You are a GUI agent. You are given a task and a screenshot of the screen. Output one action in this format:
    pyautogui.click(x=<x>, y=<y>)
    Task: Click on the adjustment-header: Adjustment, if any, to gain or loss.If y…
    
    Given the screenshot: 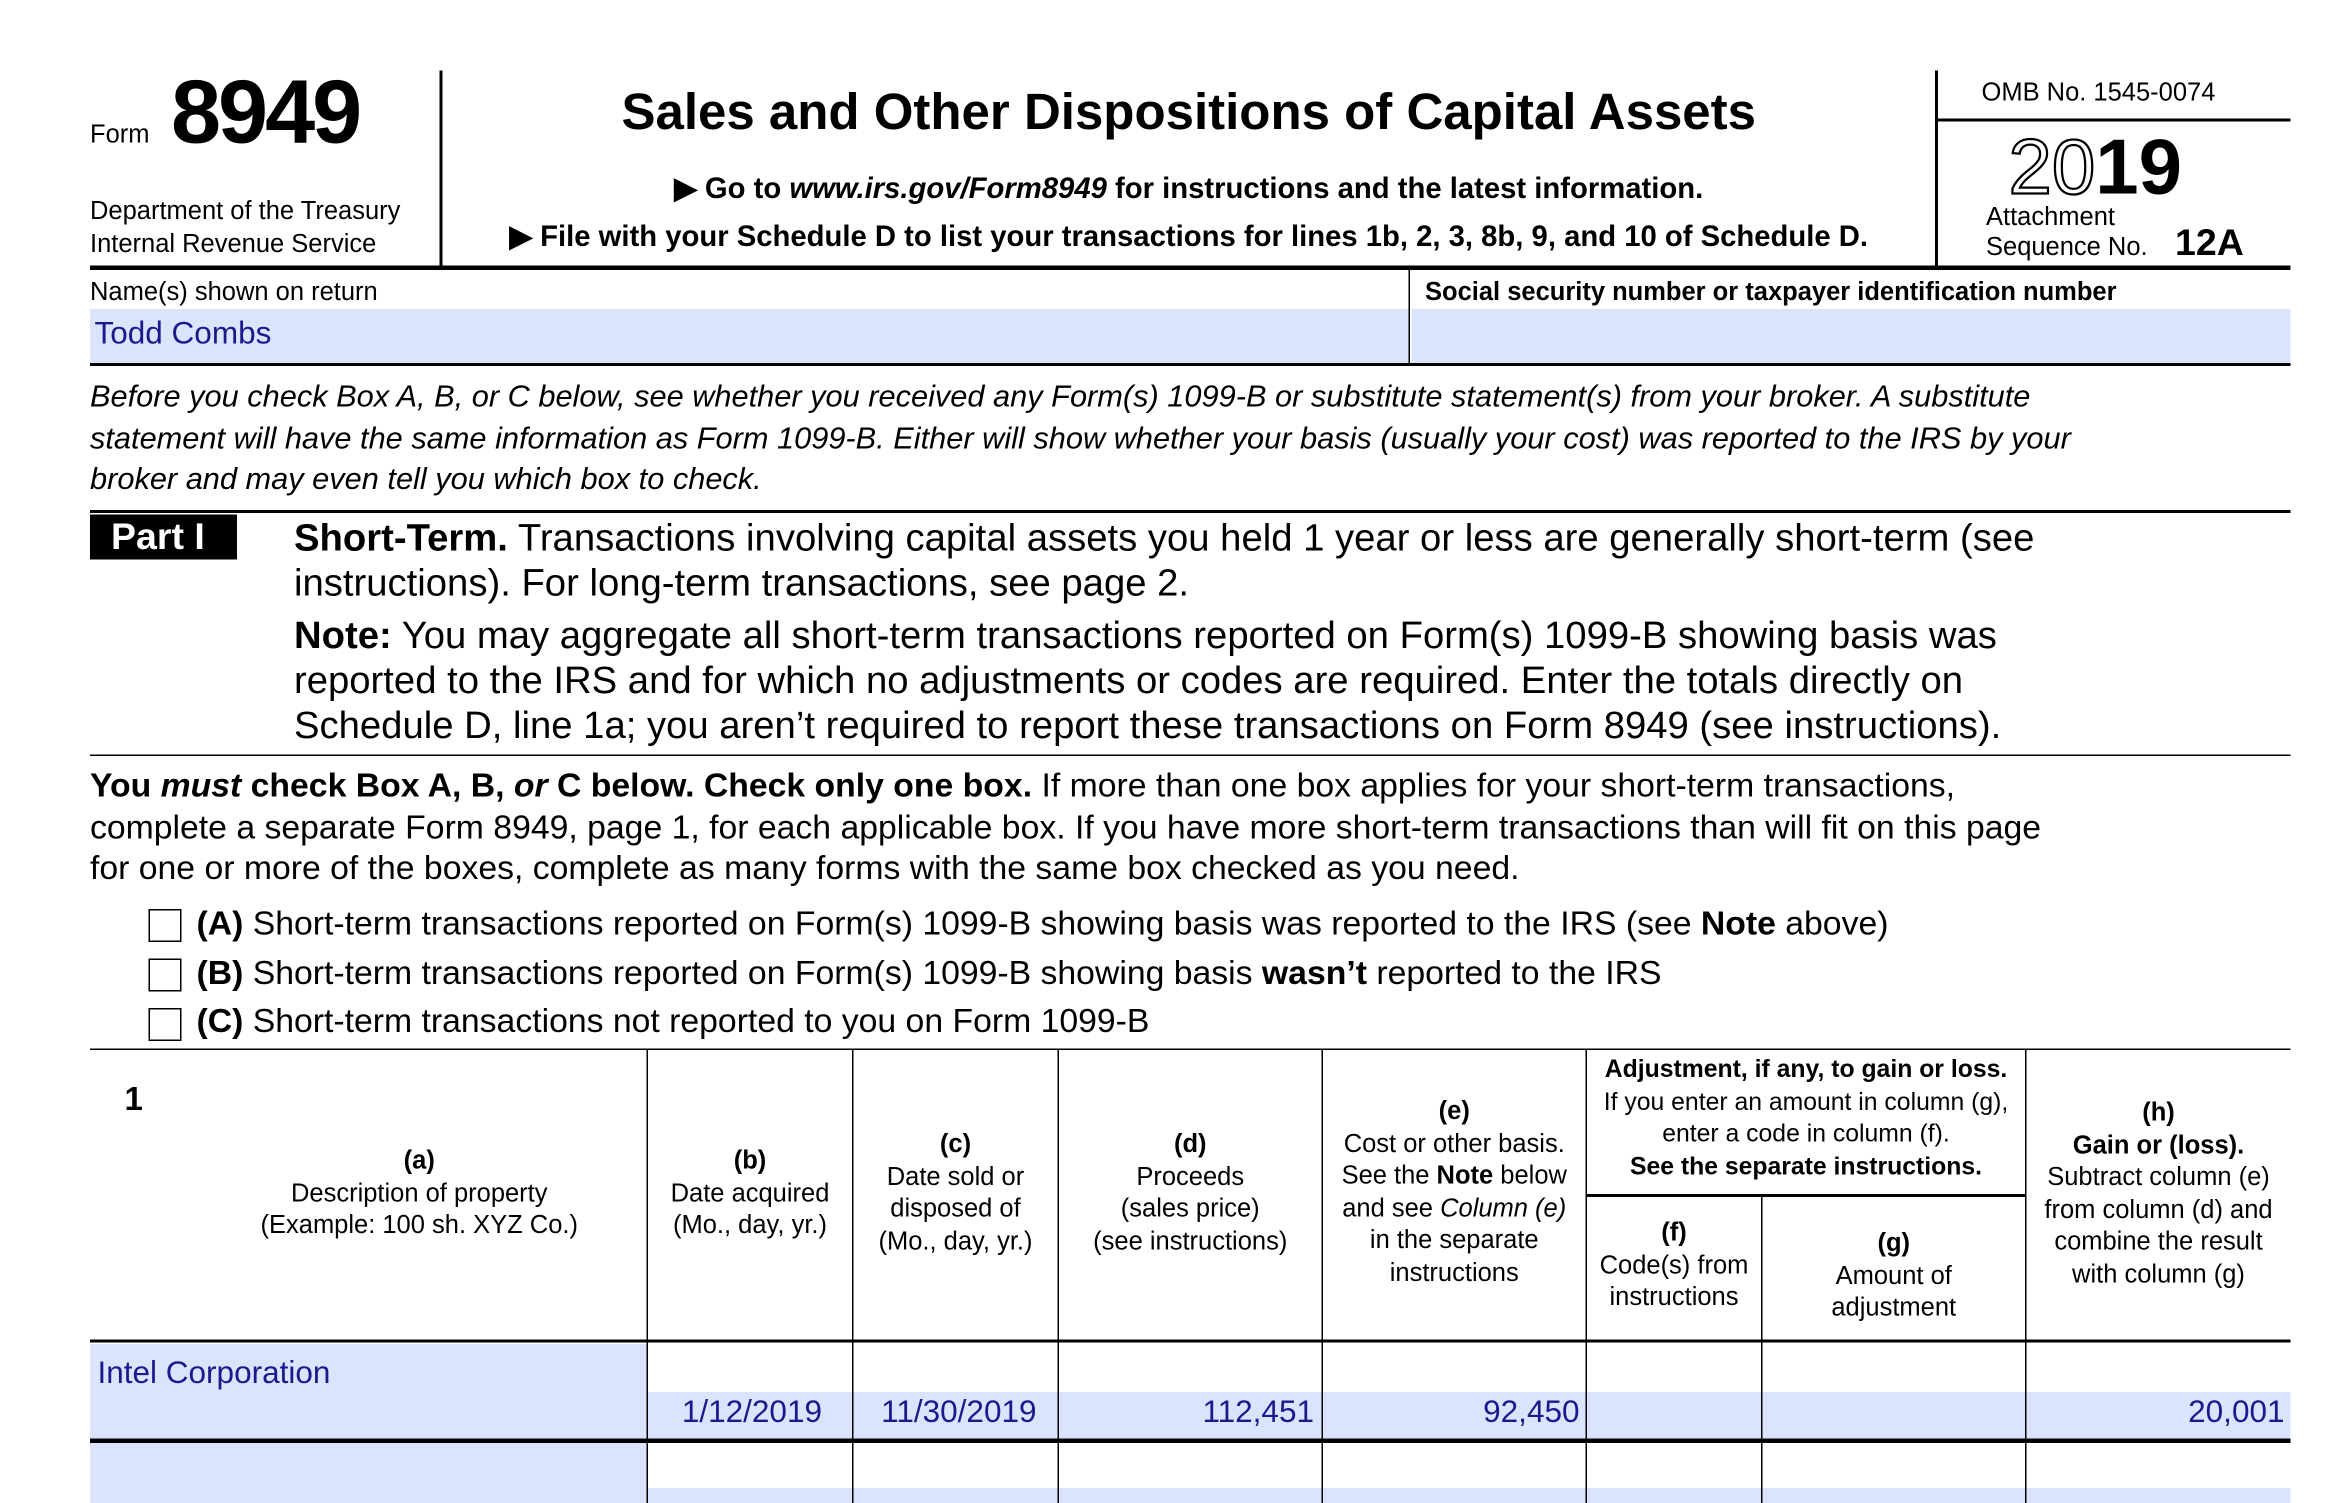 What is the action you would take?
    pyautogui.click(x=1806, y=1119)
    